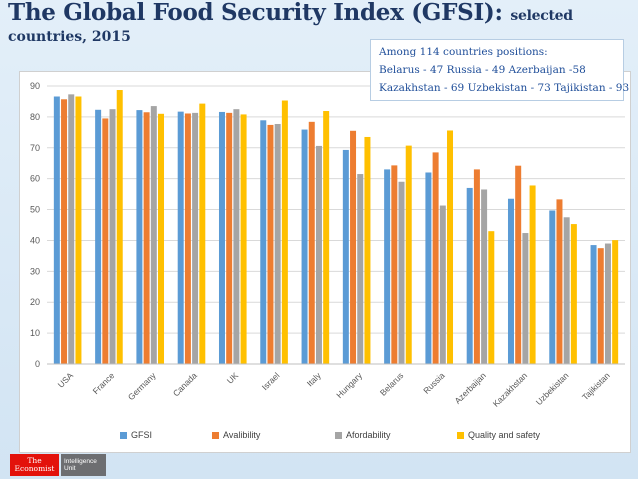  What do you see at coordinates (139, 237) in the screenshot?
I see `bar-gfsi-germany` at bounding box center [139, 237].